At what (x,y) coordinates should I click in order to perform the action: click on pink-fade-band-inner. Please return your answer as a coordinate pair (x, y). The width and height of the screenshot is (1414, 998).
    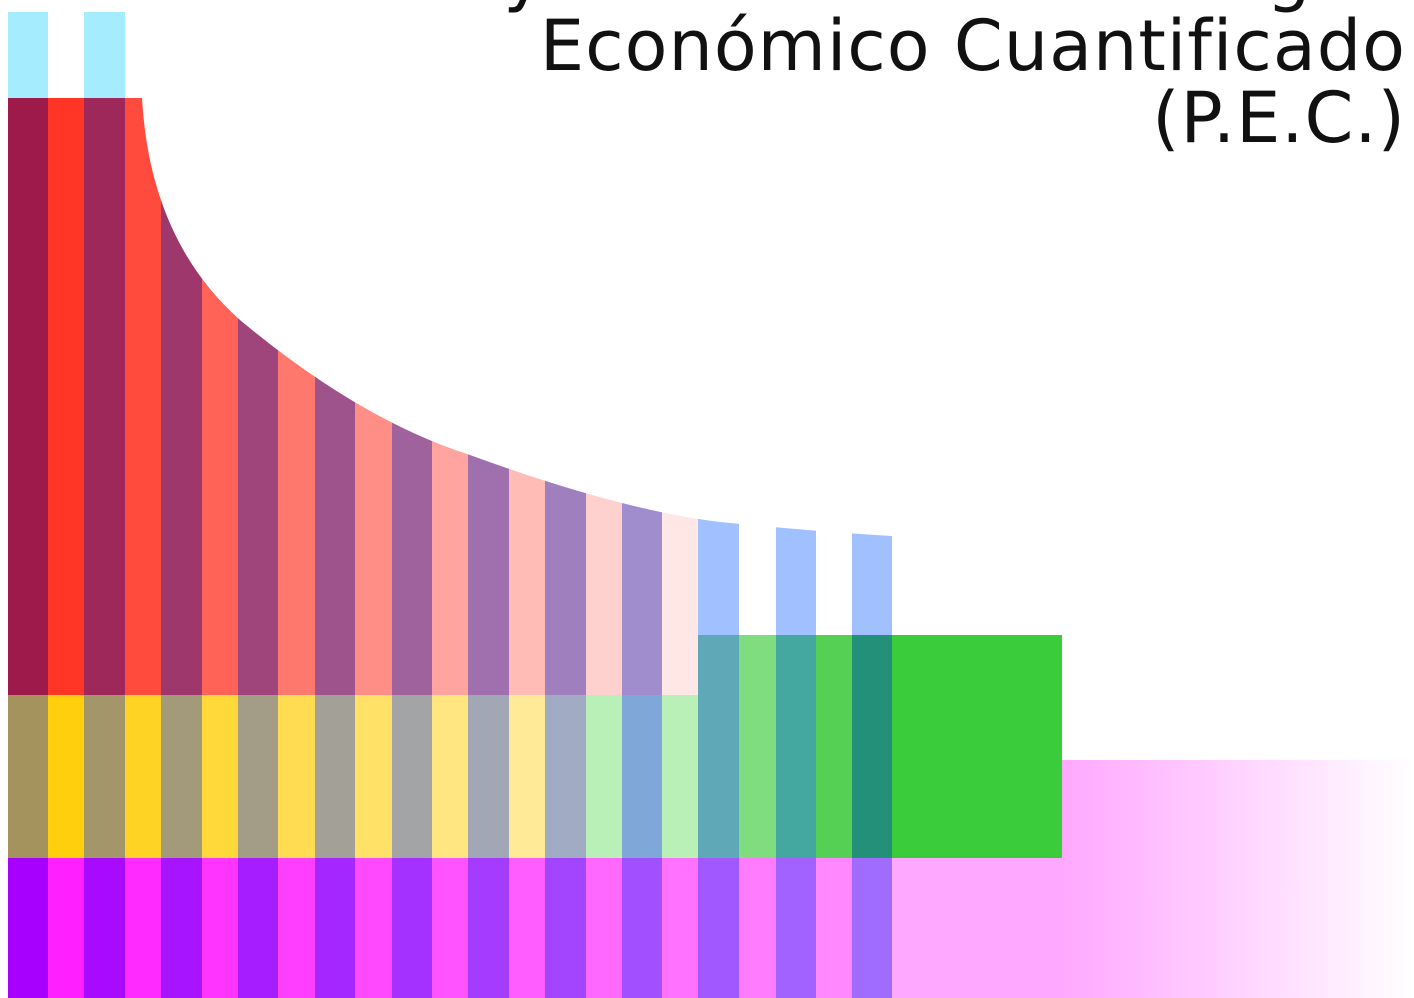
    Looking at the image, I should click on (977, 928).